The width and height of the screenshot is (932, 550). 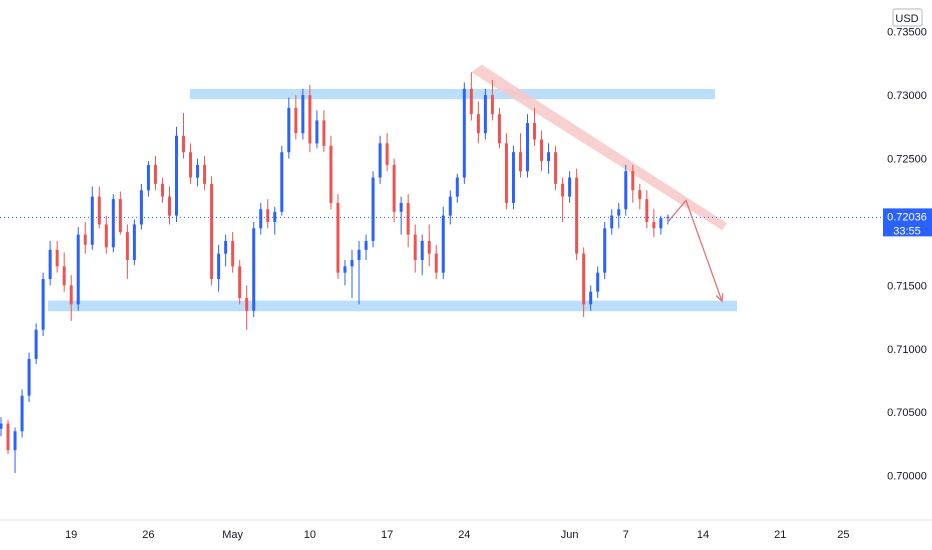 What do you see at coordinates (232, 535) in the screenshot?
I see `x-tick-label: May` at bounding box center [232, 535].